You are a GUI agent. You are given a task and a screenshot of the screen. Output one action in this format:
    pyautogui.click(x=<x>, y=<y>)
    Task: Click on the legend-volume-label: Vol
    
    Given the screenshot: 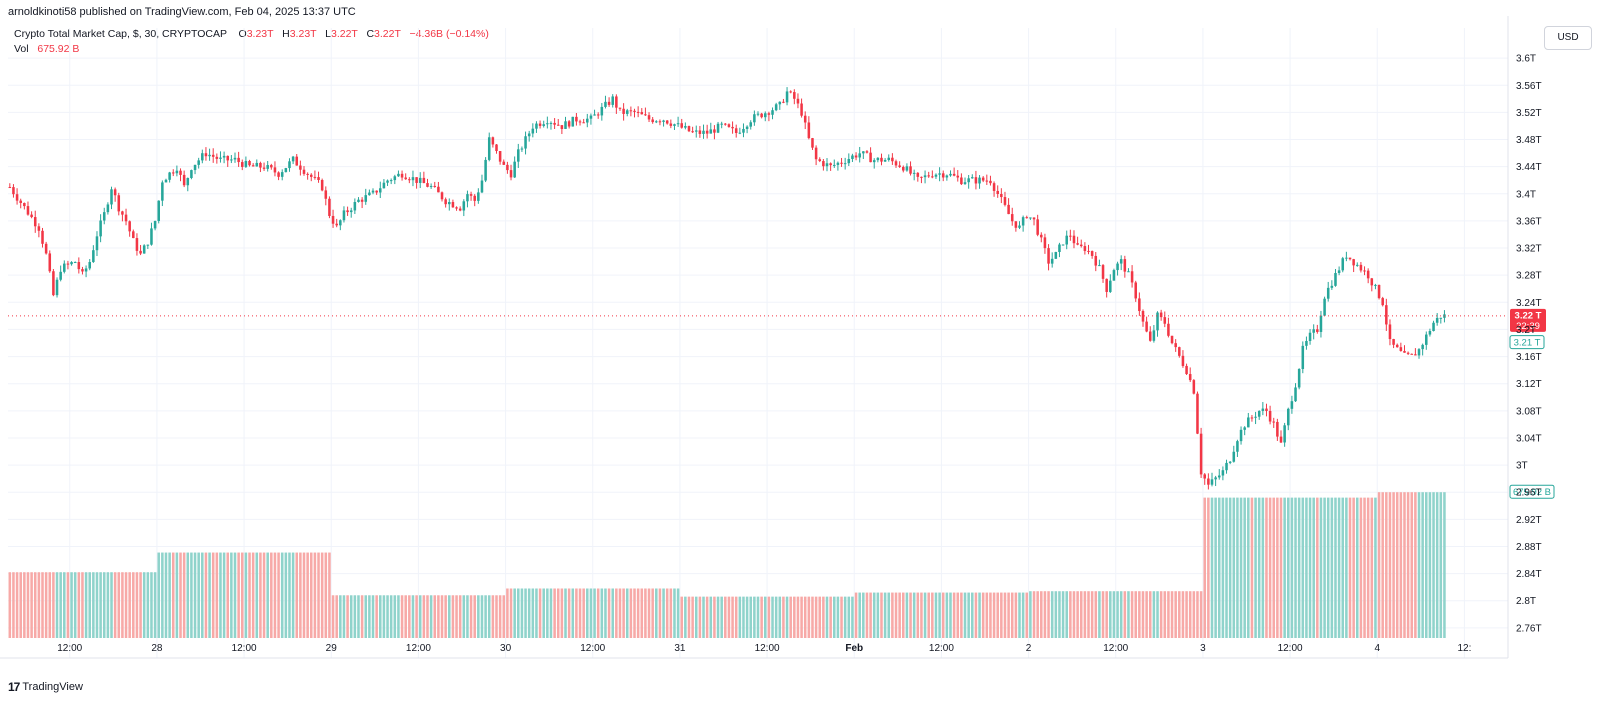 What is the action you would take?
    pyautogui.click(x=21, y=49)
    